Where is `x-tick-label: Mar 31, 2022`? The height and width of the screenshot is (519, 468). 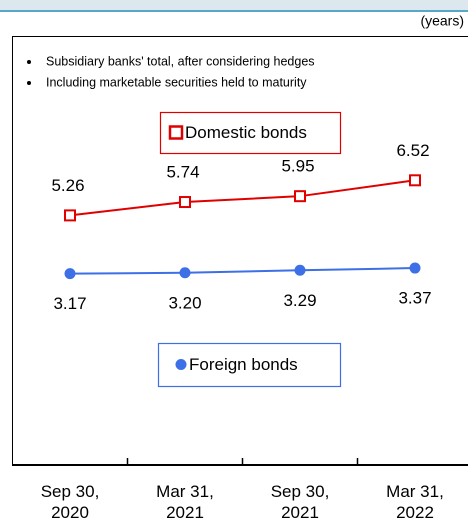 x-tick-label: Mar 31, 2022 is located at coordinates (414, 500).